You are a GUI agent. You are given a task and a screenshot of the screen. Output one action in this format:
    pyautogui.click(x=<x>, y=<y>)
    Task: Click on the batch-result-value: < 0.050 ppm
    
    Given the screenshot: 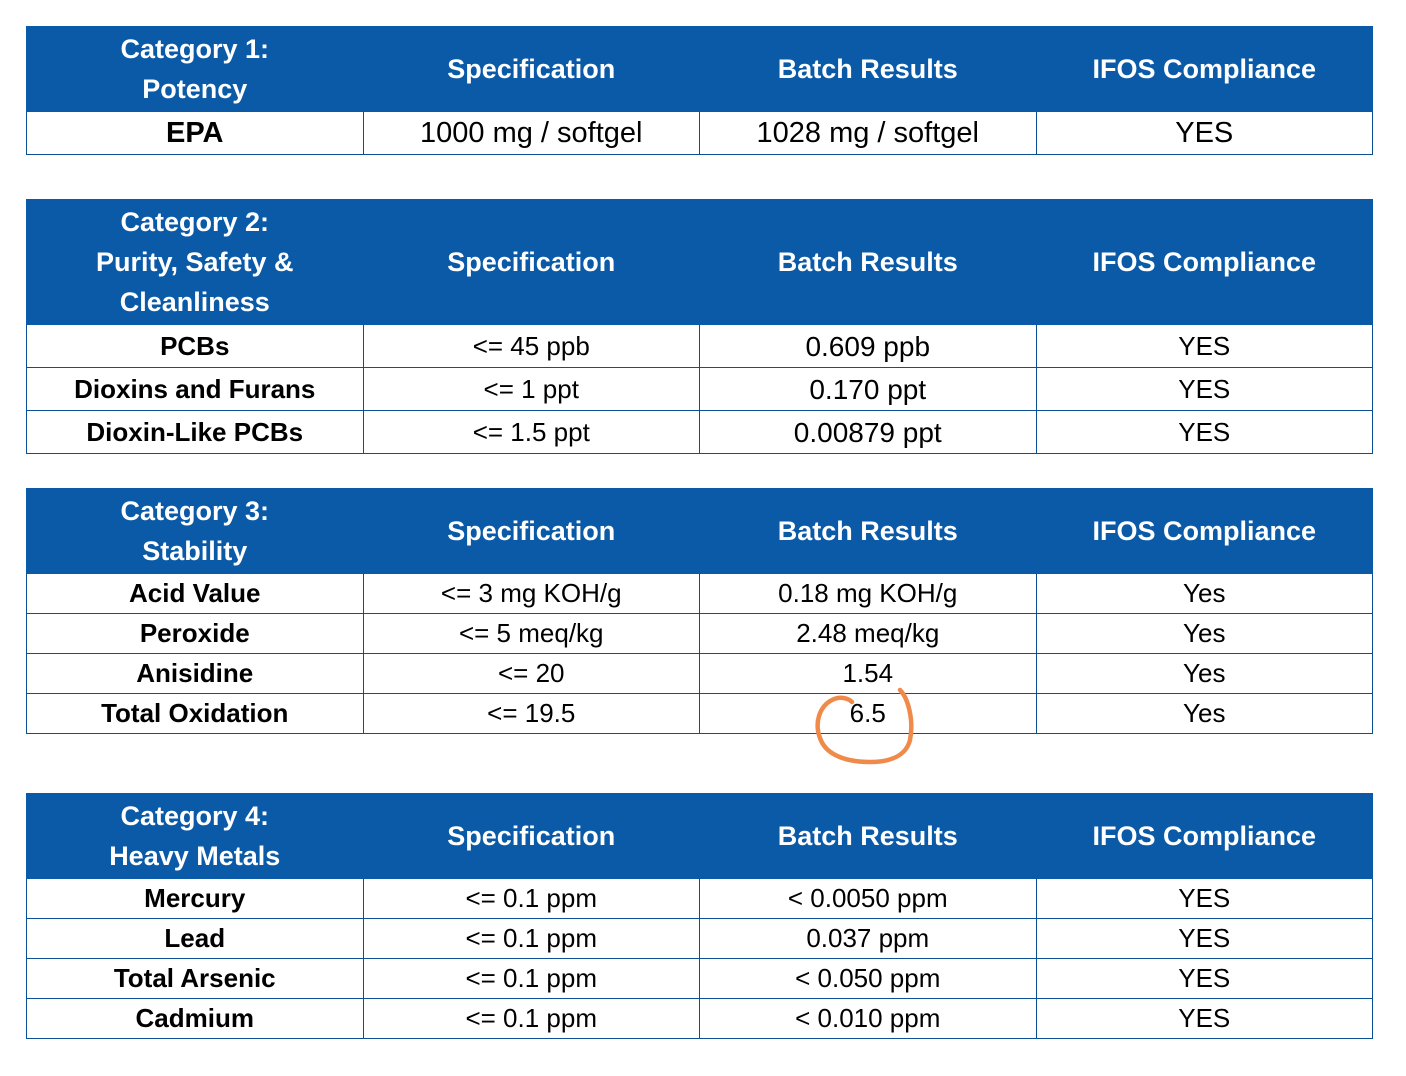 What is the action you would take?
    pyautogui.click(x=868, y=978)
    